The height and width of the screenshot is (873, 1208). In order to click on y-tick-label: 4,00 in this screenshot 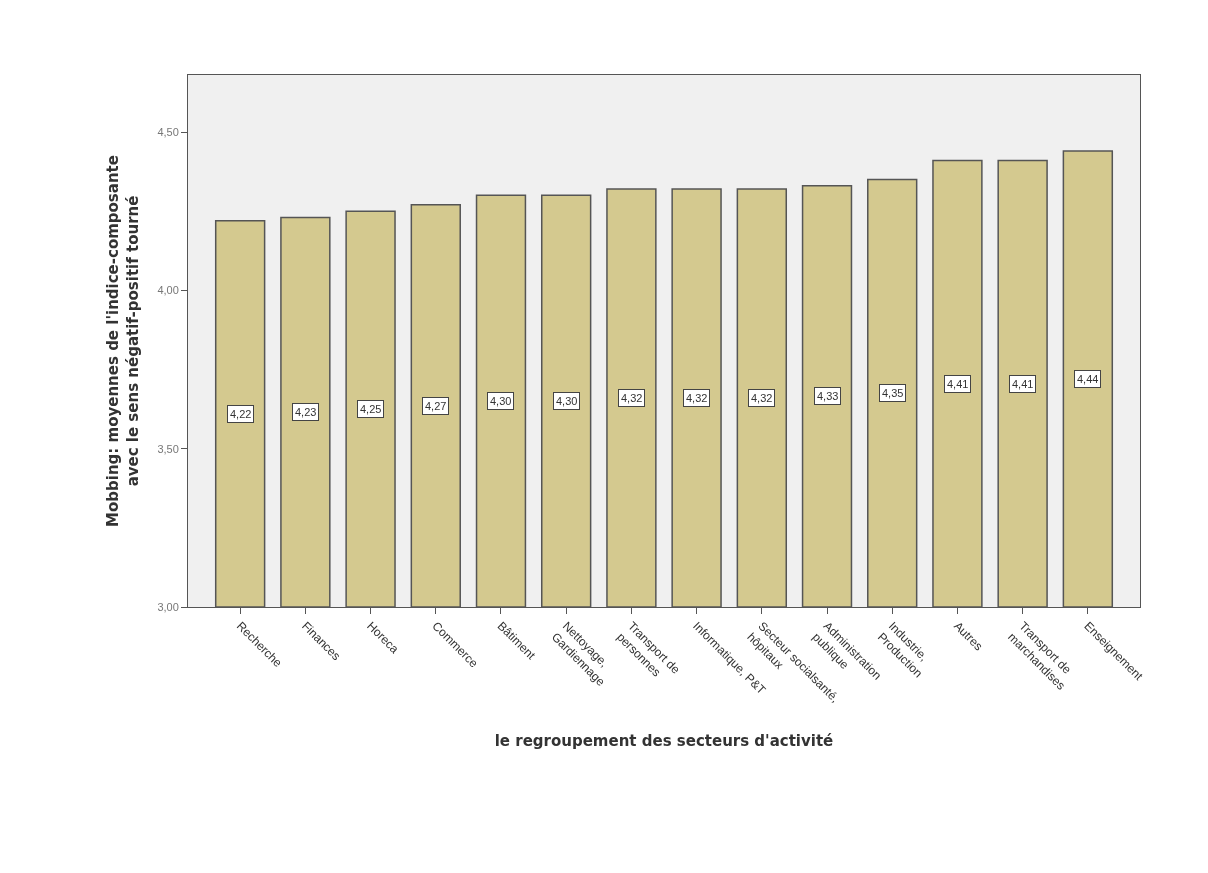, I will do `click(168, 290)`.